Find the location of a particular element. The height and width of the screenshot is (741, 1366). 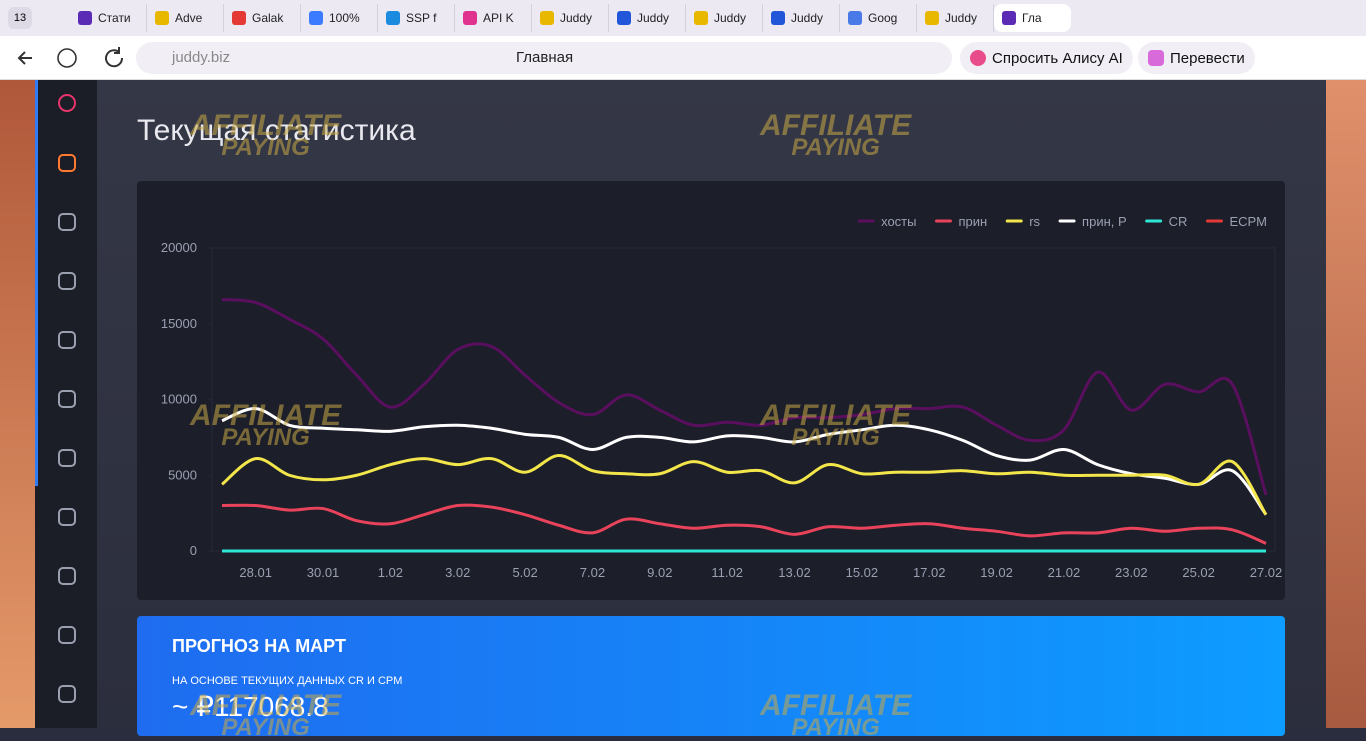

tab-title: Adve is located at coordinates (189, 18).